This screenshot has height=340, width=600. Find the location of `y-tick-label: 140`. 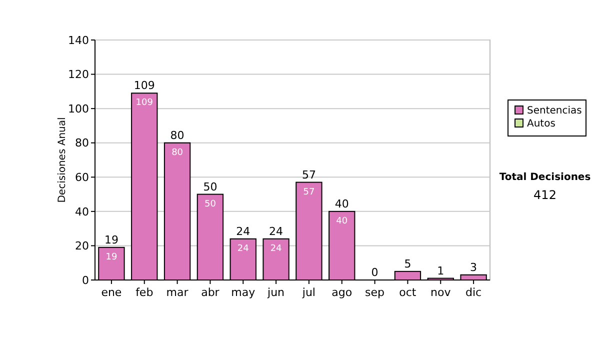

y-tick-label: 140 is located at coordinates (78, 40).